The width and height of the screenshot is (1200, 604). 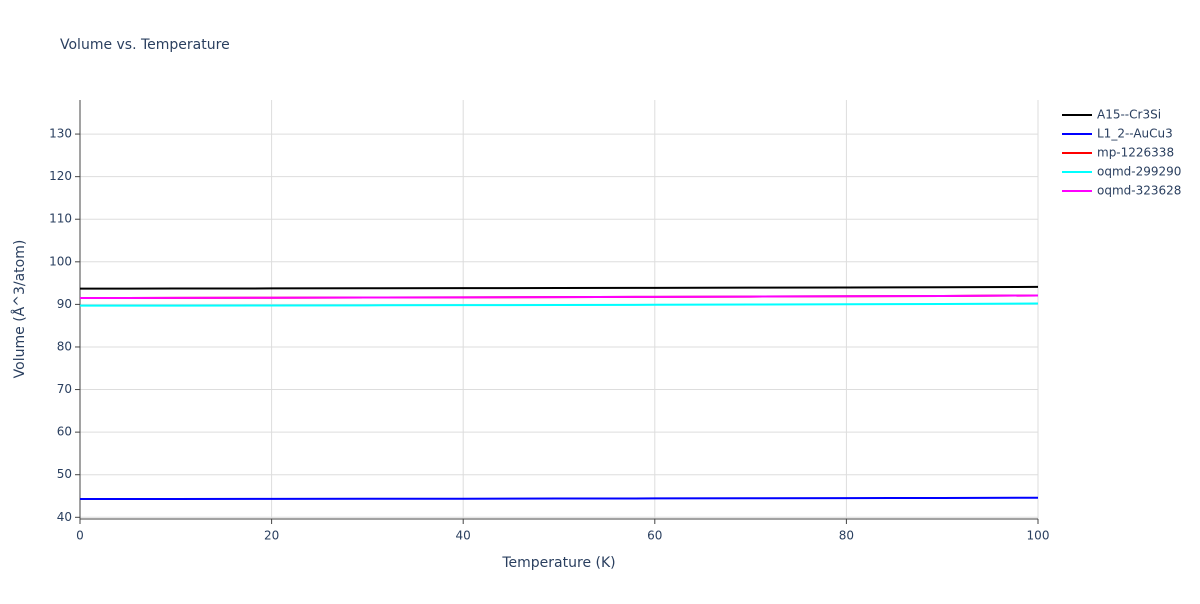 I want to click on legend-label: A15--Cr3Si, so click(x=1129, y=115).